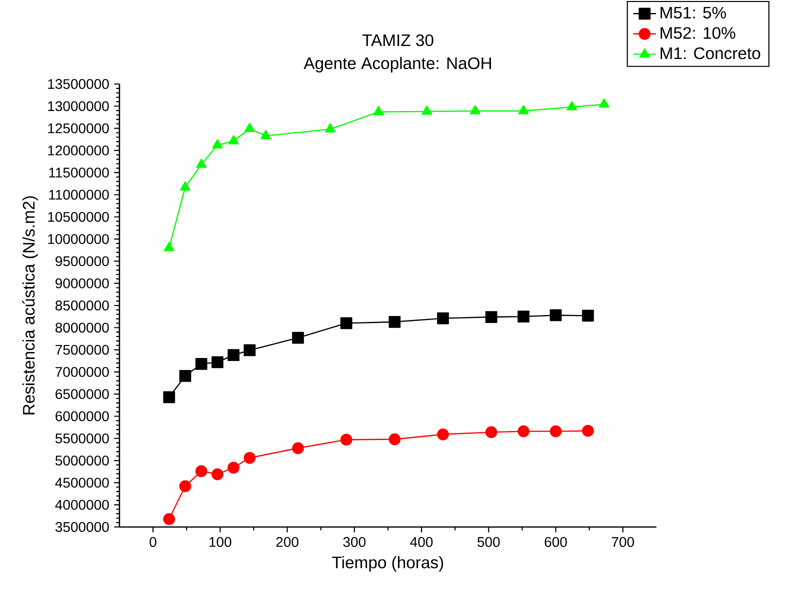 The width and height of the screenshot is (804, 593). Describe the element at coordinates (398, 40) in the screenshot. I see `chart-title: TAMIZ 30` at that location.